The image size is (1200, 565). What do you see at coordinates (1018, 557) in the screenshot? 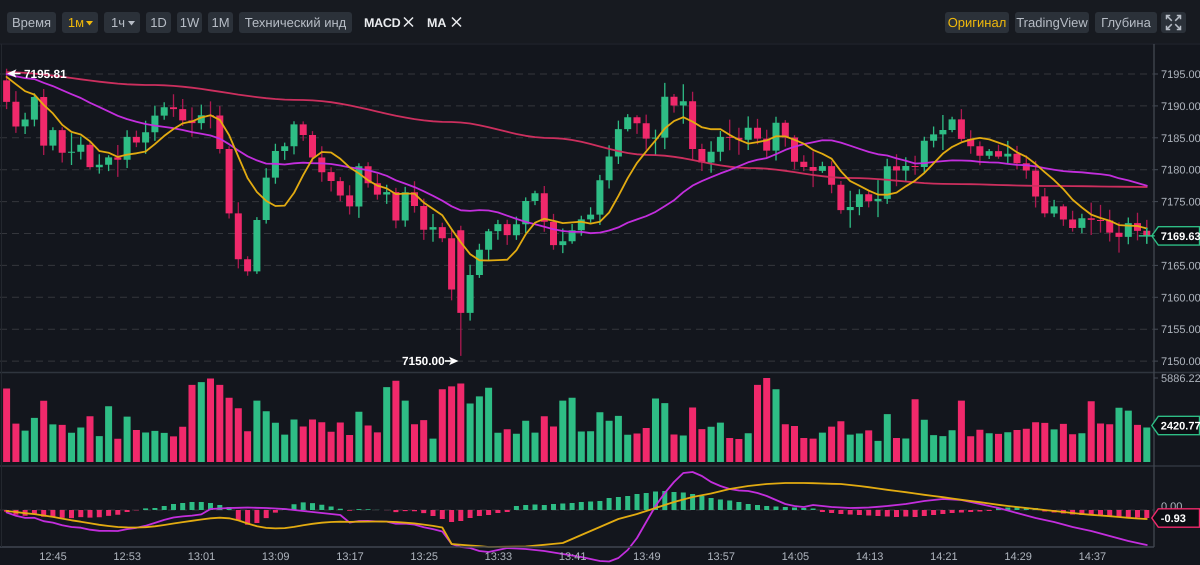
I see `svg-text: 14:29` at bounding box center [1018, 557].